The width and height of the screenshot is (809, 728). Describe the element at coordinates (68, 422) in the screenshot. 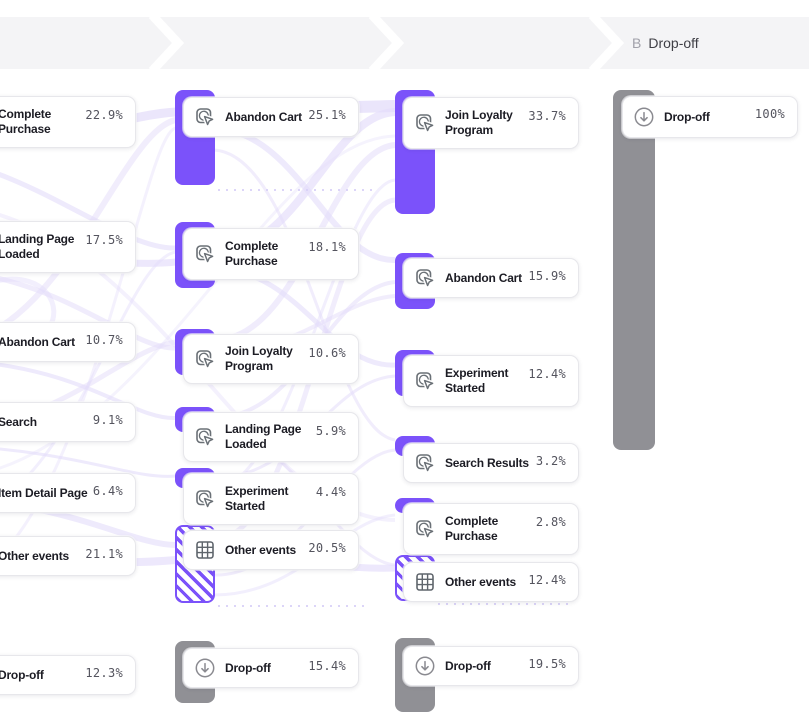

I see `event-card: Search 9.1%` at that location.